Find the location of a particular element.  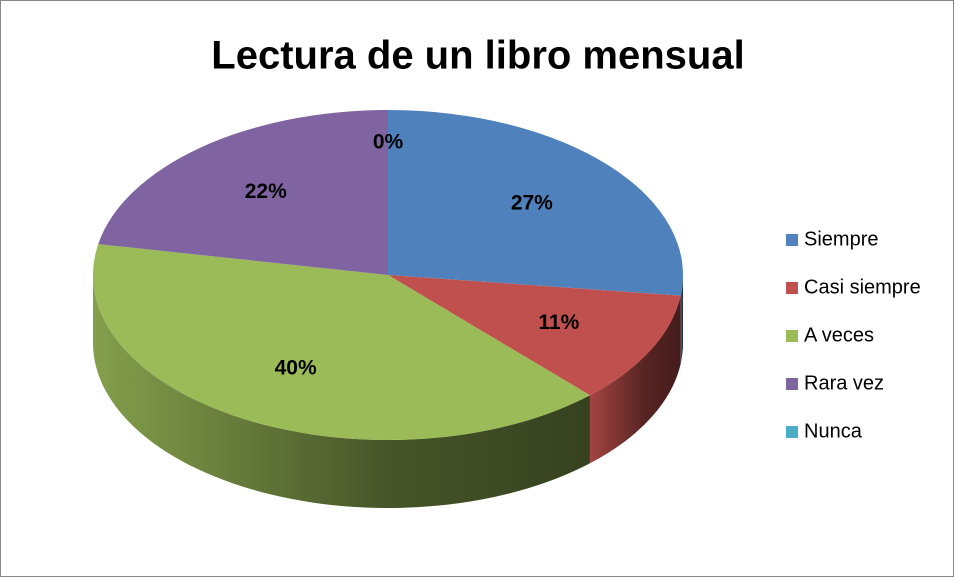

data-label: 27% is located at coordinates (532, 203).